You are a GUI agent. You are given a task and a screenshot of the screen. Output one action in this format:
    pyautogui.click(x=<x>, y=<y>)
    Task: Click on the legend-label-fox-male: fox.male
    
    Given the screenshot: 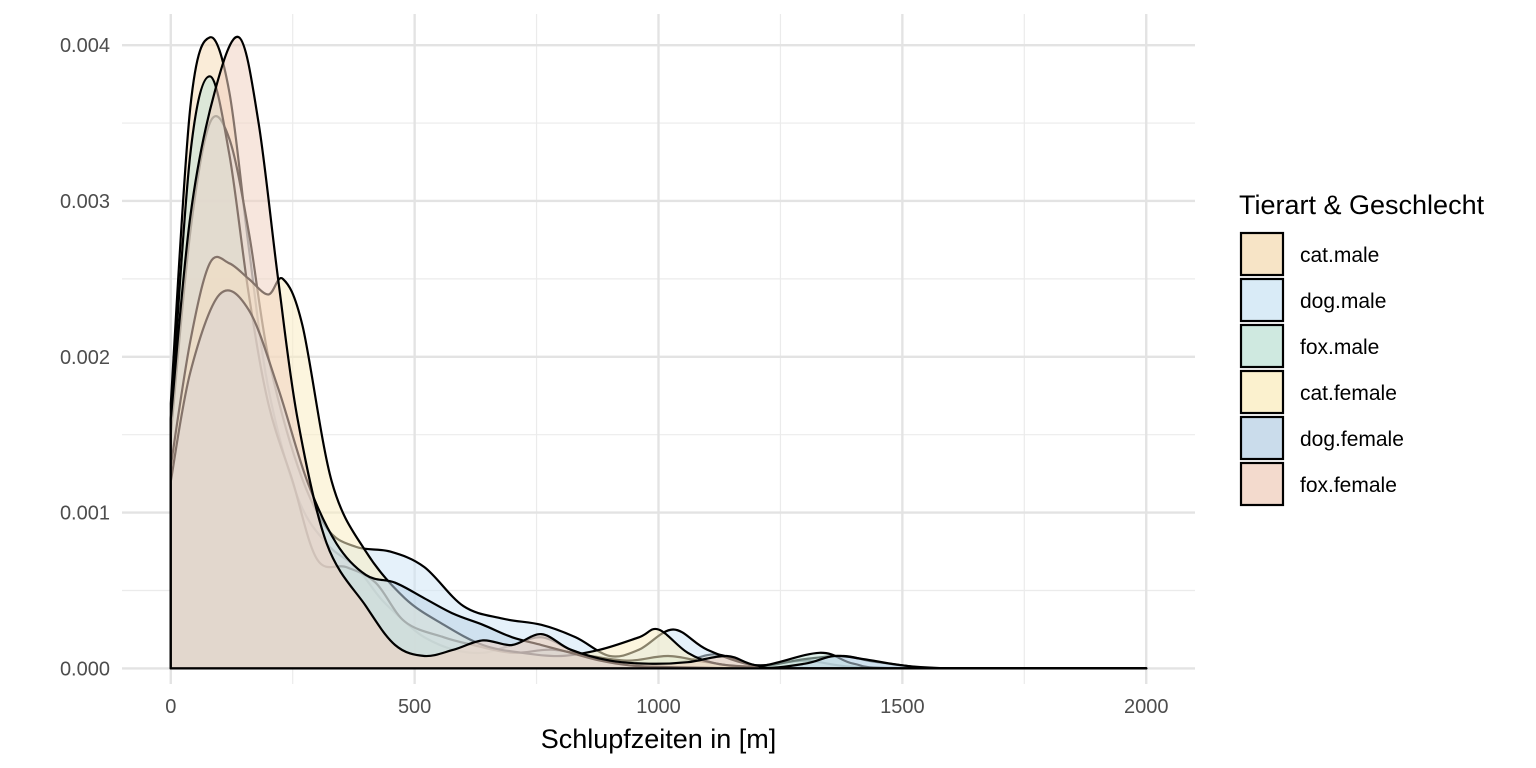 What is the action you would take?
    pyautogui.click(x=1339, y=347)
    